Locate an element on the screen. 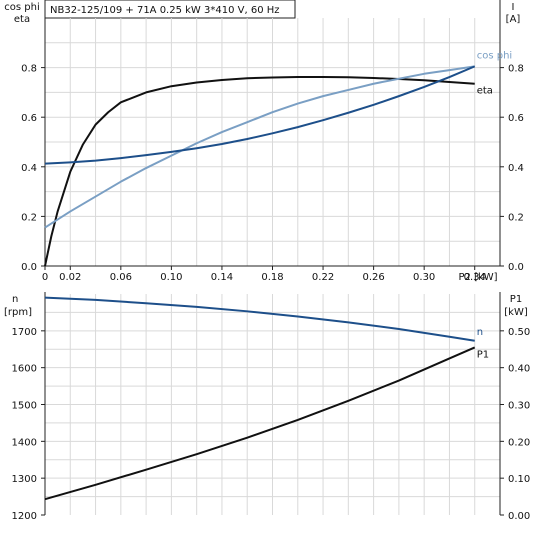 This screenshot has height=533, width=533. top-y-tick-label-left: 0.8 is located at coordinates (29, 69).